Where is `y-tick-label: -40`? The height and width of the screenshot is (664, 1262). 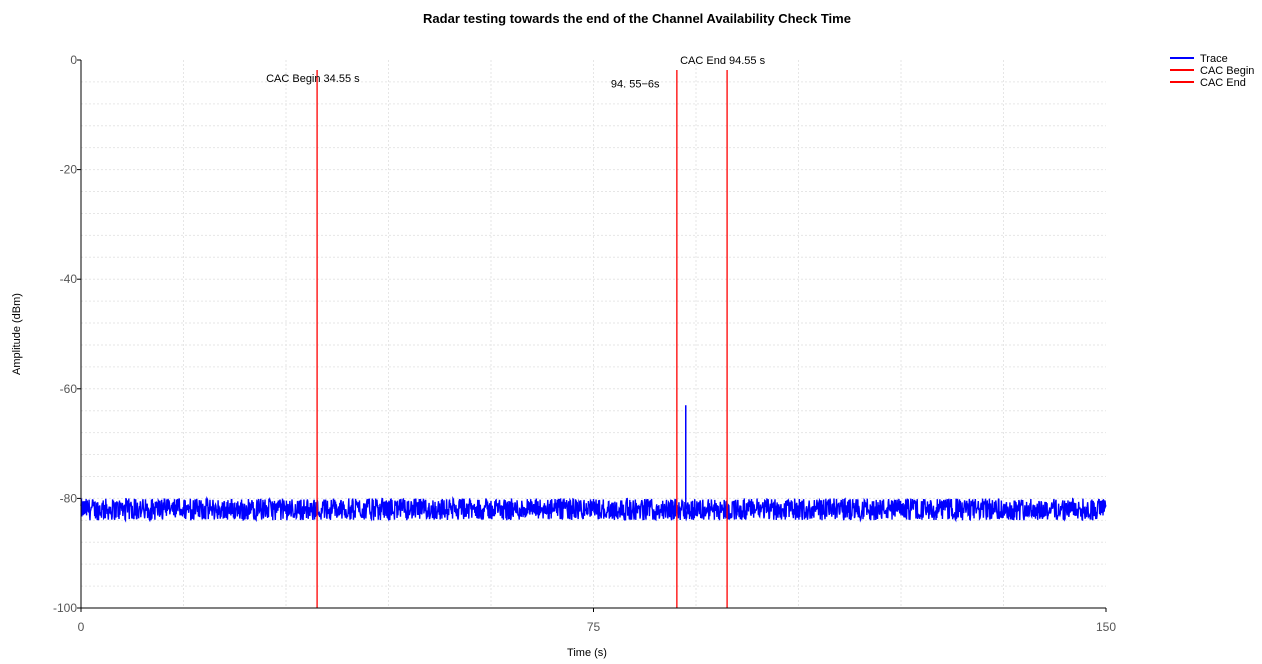 y-tick-label: -40 is located at coordinates (69, 279).